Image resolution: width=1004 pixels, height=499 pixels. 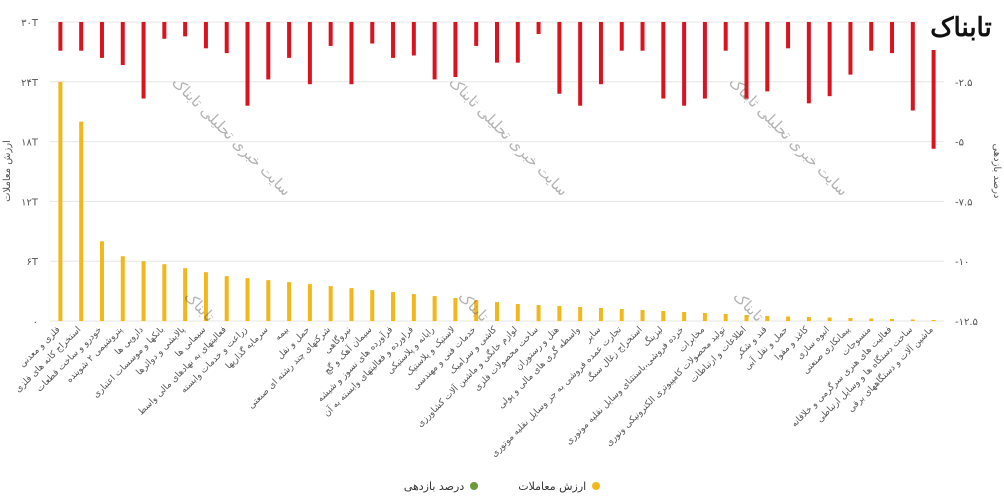 I want to click on left-tick-label: ۱۸T, so click(x=30, y=143).